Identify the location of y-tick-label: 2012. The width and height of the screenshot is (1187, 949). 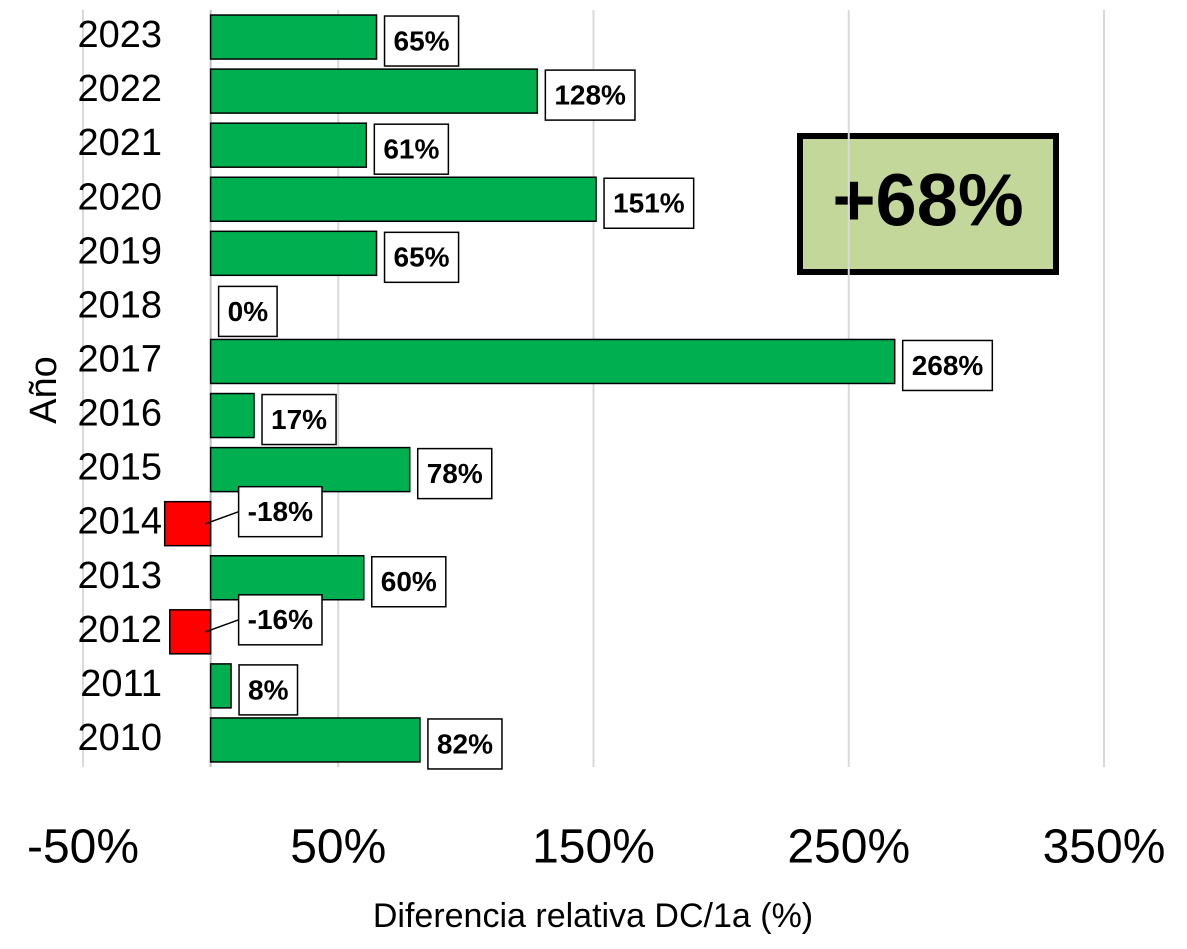
(119, 630).